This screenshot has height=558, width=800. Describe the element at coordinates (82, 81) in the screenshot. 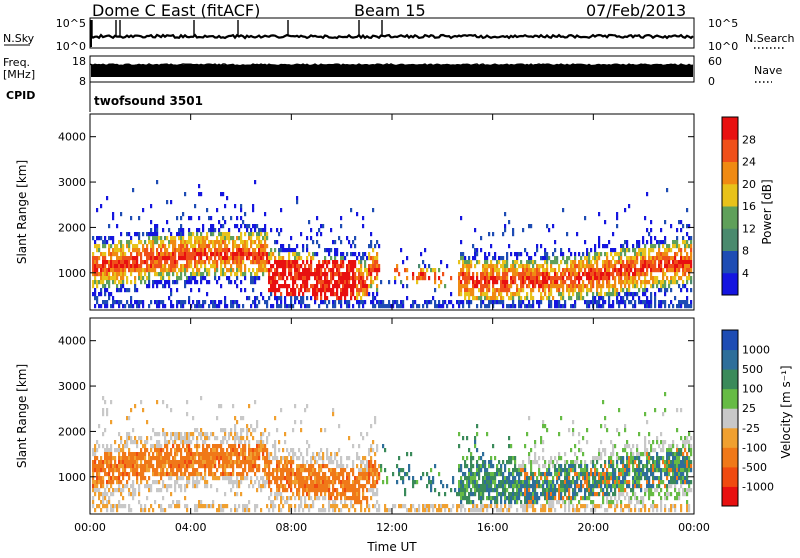

I see `freq-tick-bottom-left: 8` at that location.